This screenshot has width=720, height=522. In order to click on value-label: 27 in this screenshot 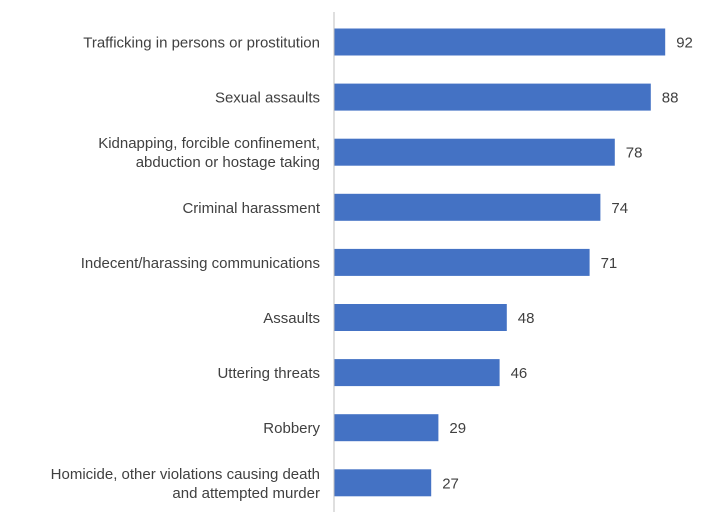, I will do `click(450, 483)`.